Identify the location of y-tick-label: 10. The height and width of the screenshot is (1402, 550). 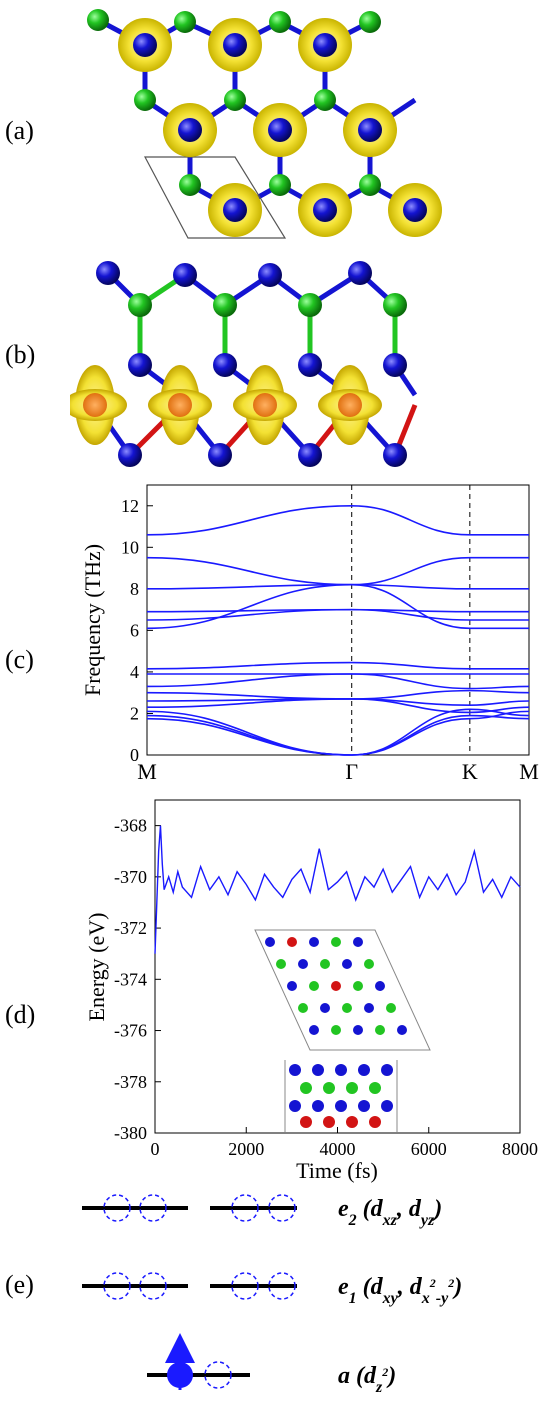
(130, 547).